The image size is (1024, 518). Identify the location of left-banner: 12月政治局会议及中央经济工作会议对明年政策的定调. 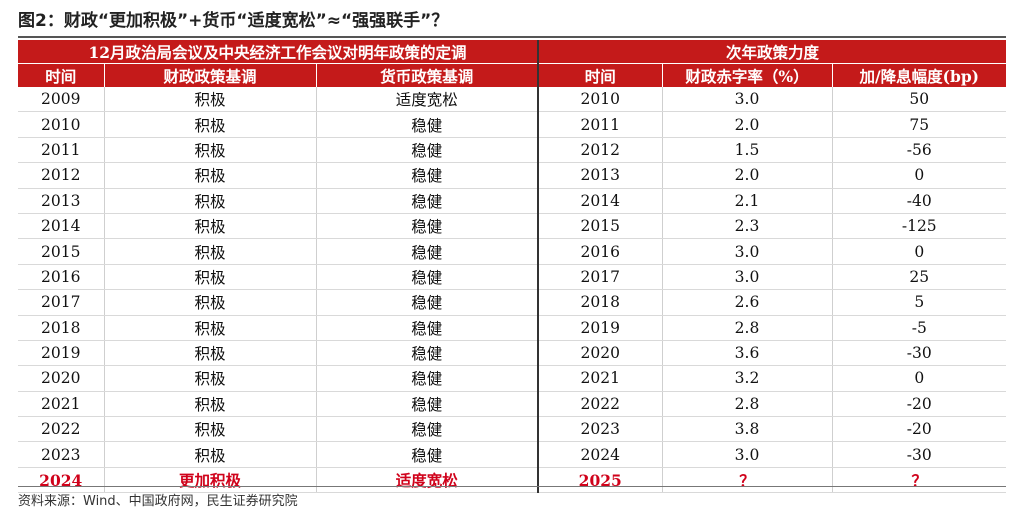
(278, 52).